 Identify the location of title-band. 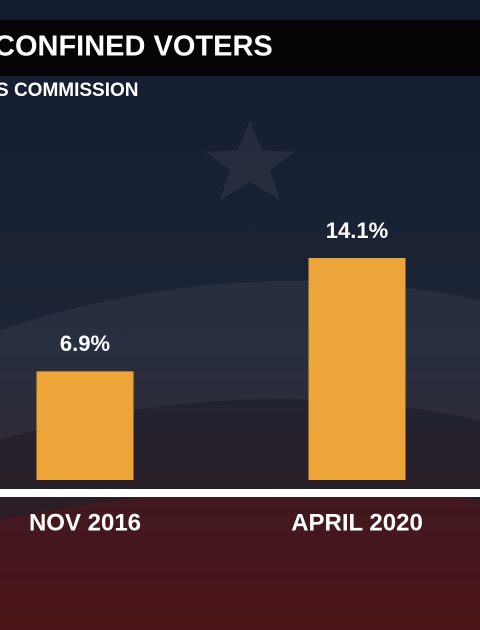
(240, 48).